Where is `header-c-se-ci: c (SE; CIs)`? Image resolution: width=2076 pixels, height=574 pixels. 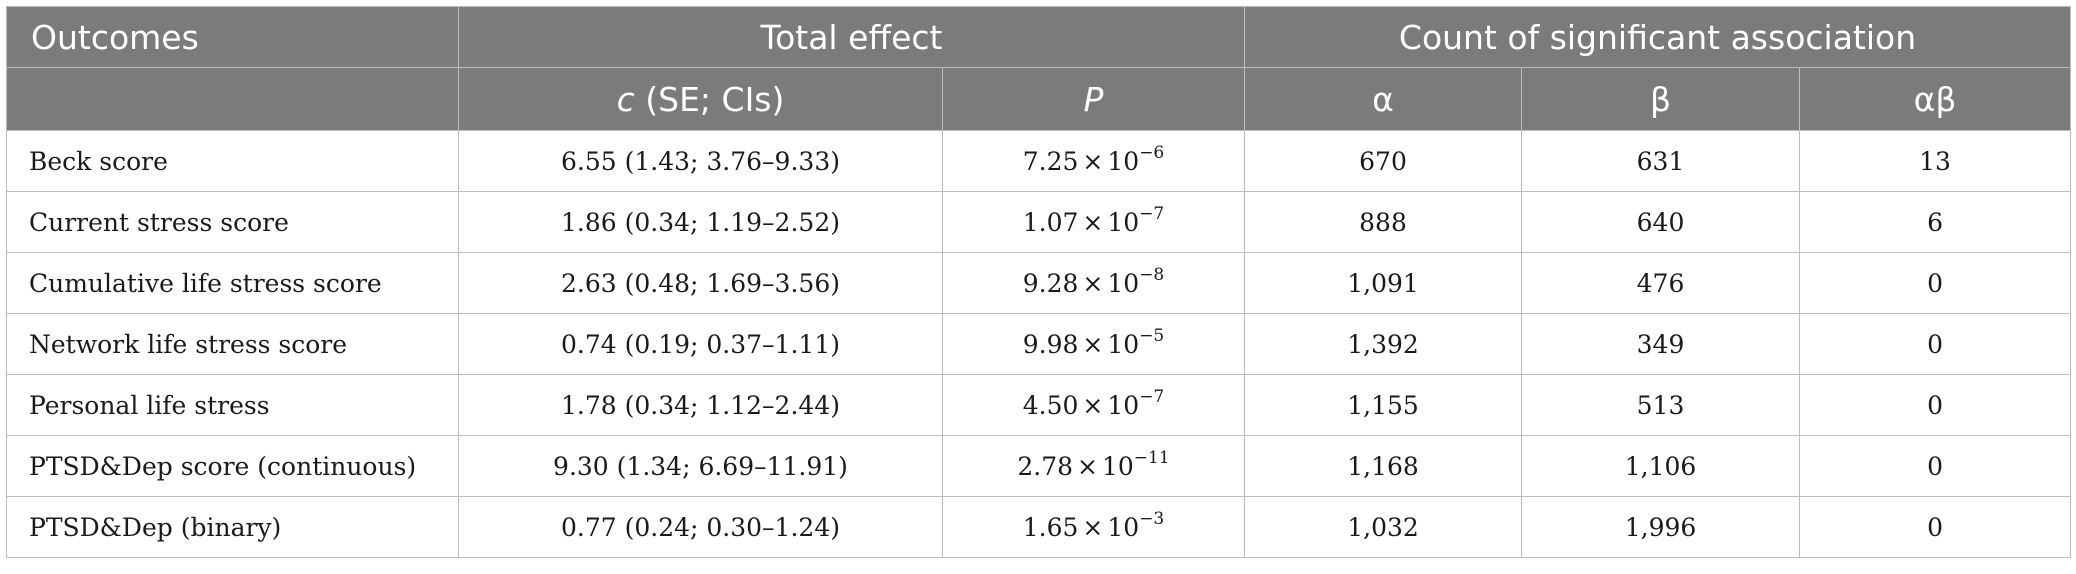
header-c-se-ci: c (SE; CIs) is located at coordinates (700, 99).